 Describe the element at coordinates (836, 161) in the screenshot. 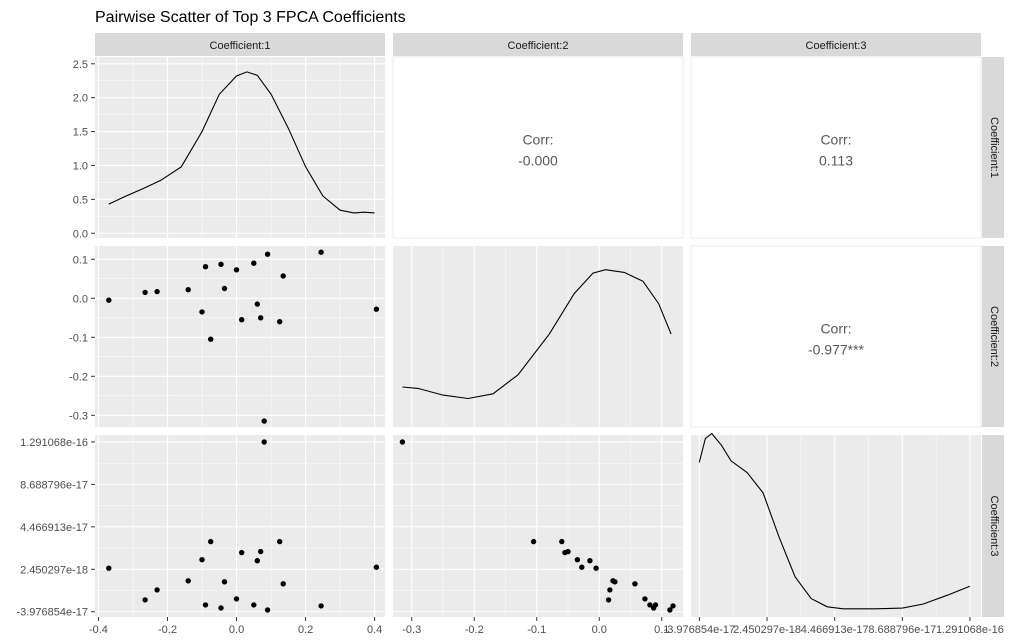

I see `correlation-value: 0.113` at that location.